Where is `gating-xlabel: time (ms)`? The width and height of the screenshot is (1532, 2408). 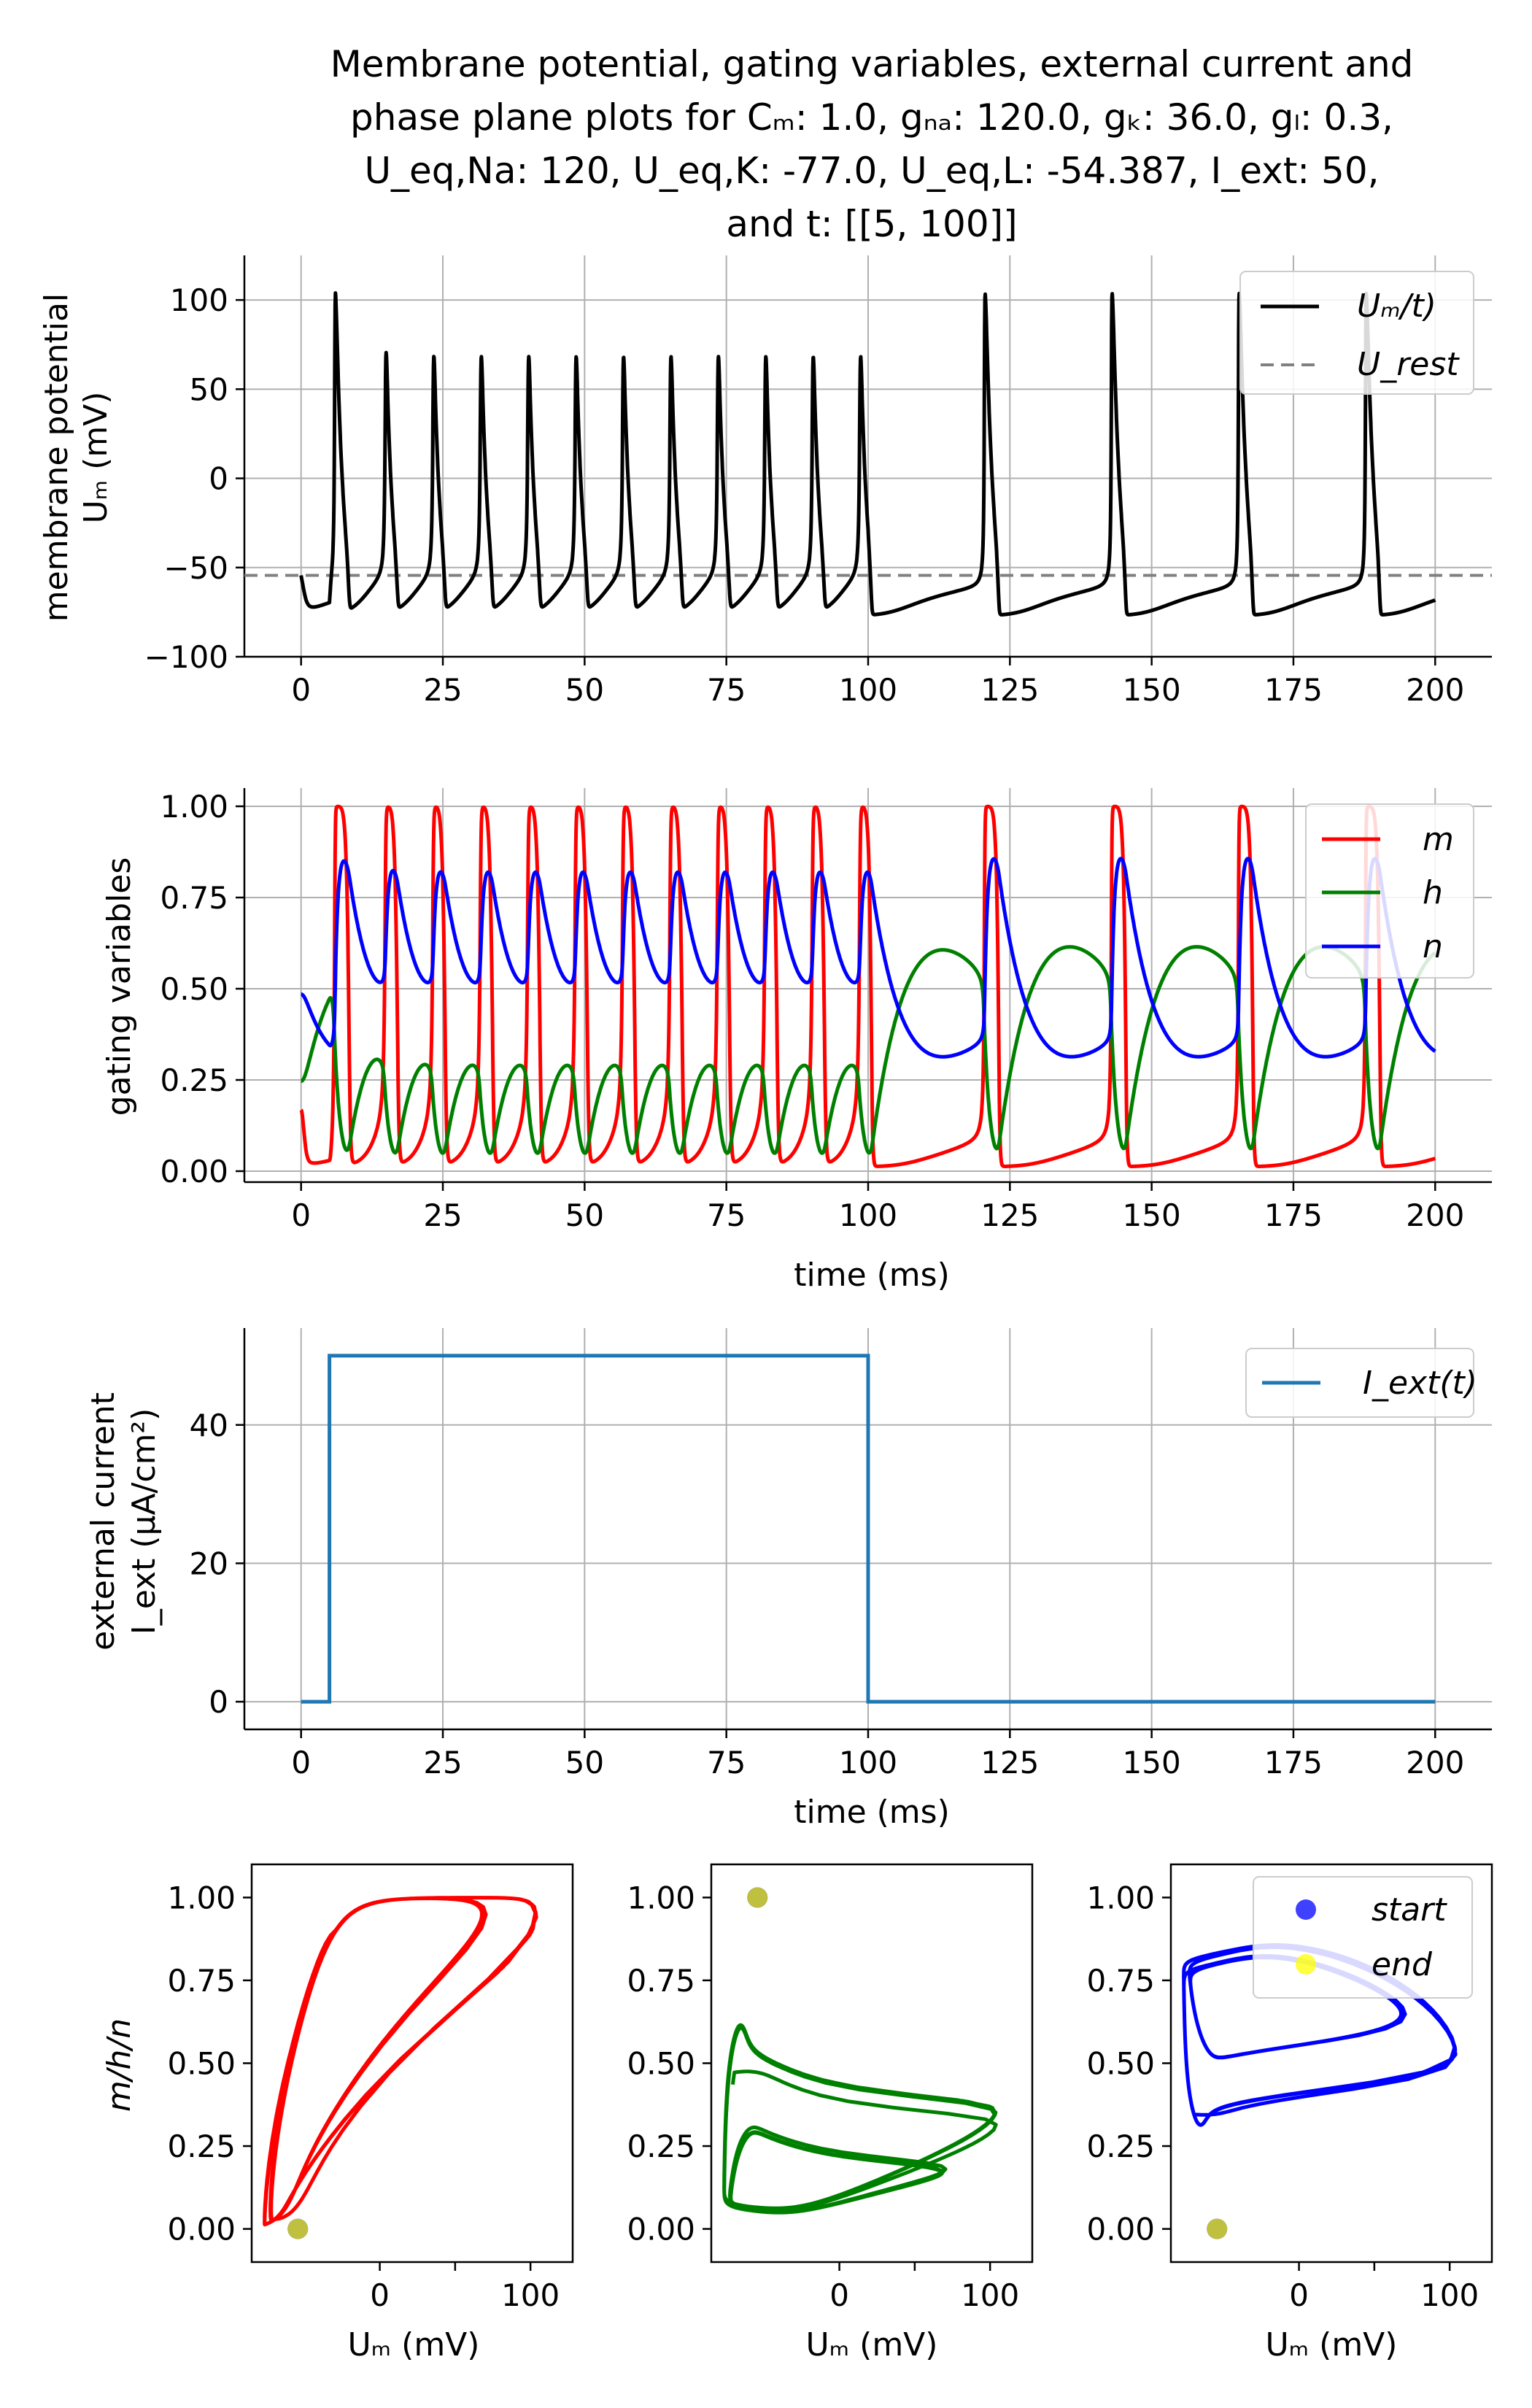
gating-xlabel: time (ms) is located at coordinates (872, 1275).